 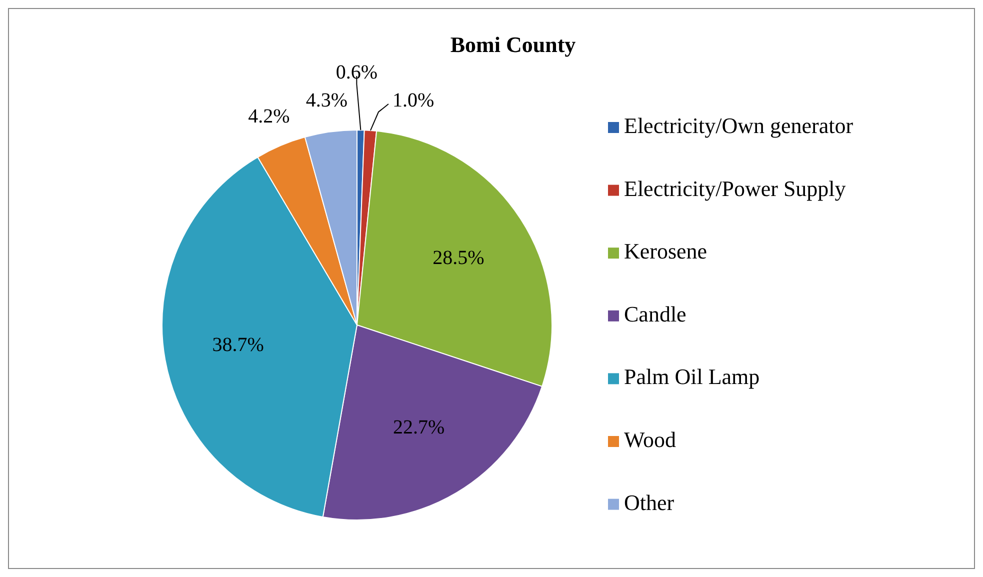 What do you see at coordinates (327, 101) in the screenshot?
I see `data-label: 4.3%` at bounding box center [327, 101].